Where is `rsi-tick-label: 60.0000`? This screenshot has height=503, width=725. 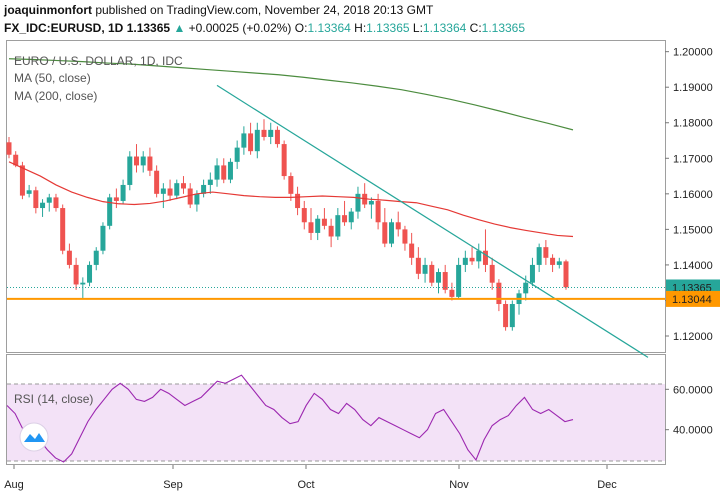
rsi-tick-label: 60.0000 is located at coordinates (693, 390).